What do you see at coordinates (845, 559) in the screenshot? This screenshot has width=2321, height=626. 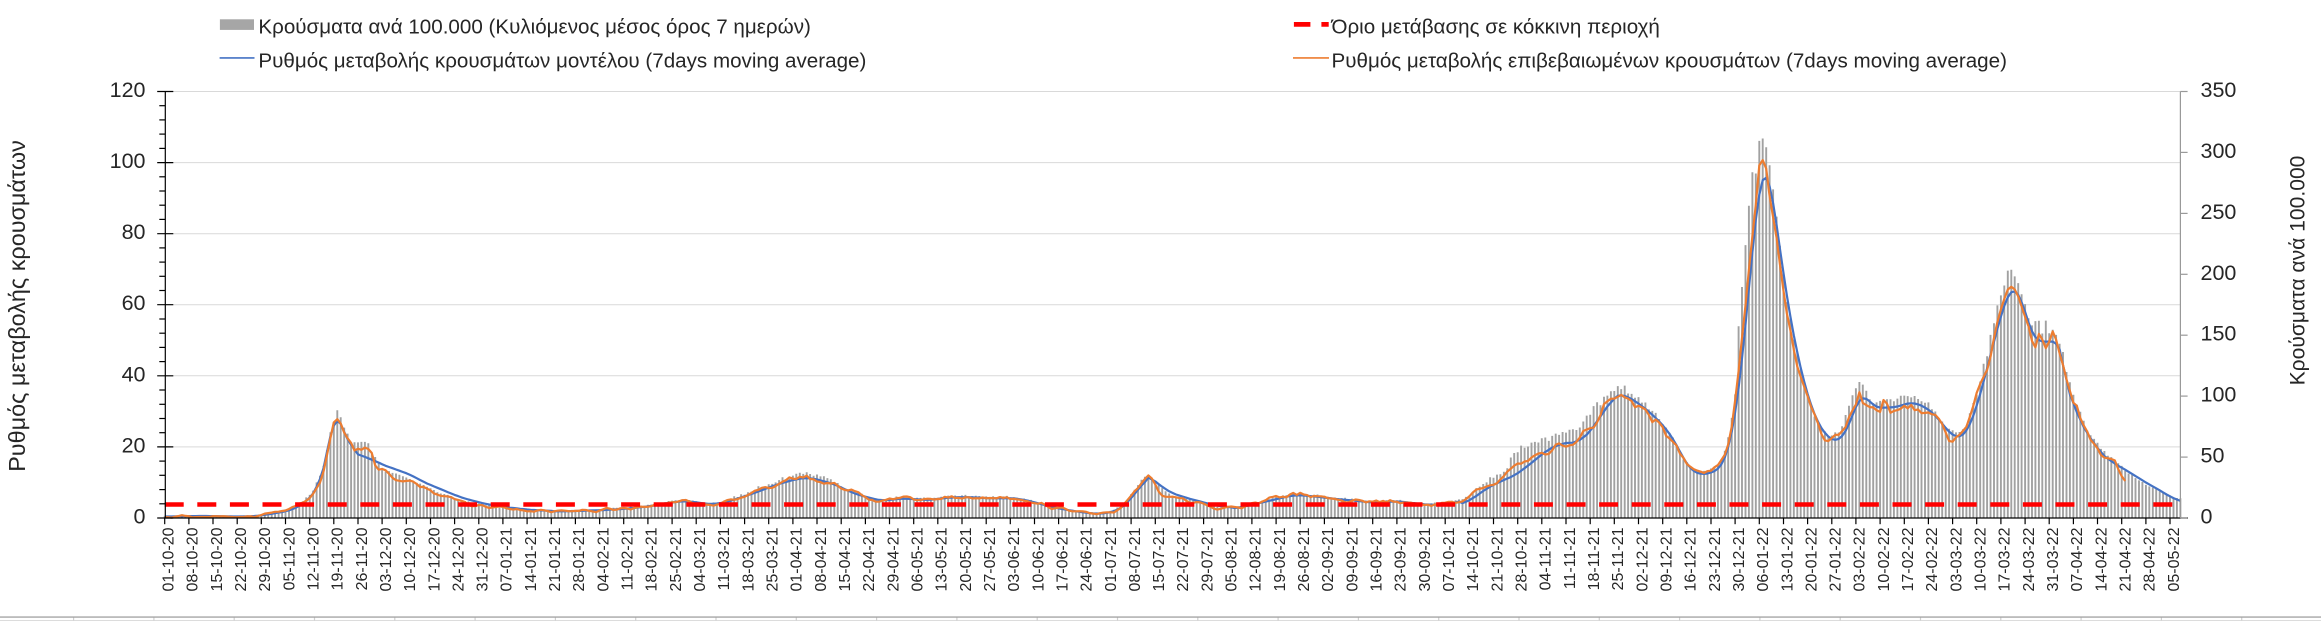 I see `svg-text: 15-04-21` at bounding box center [845, 559].